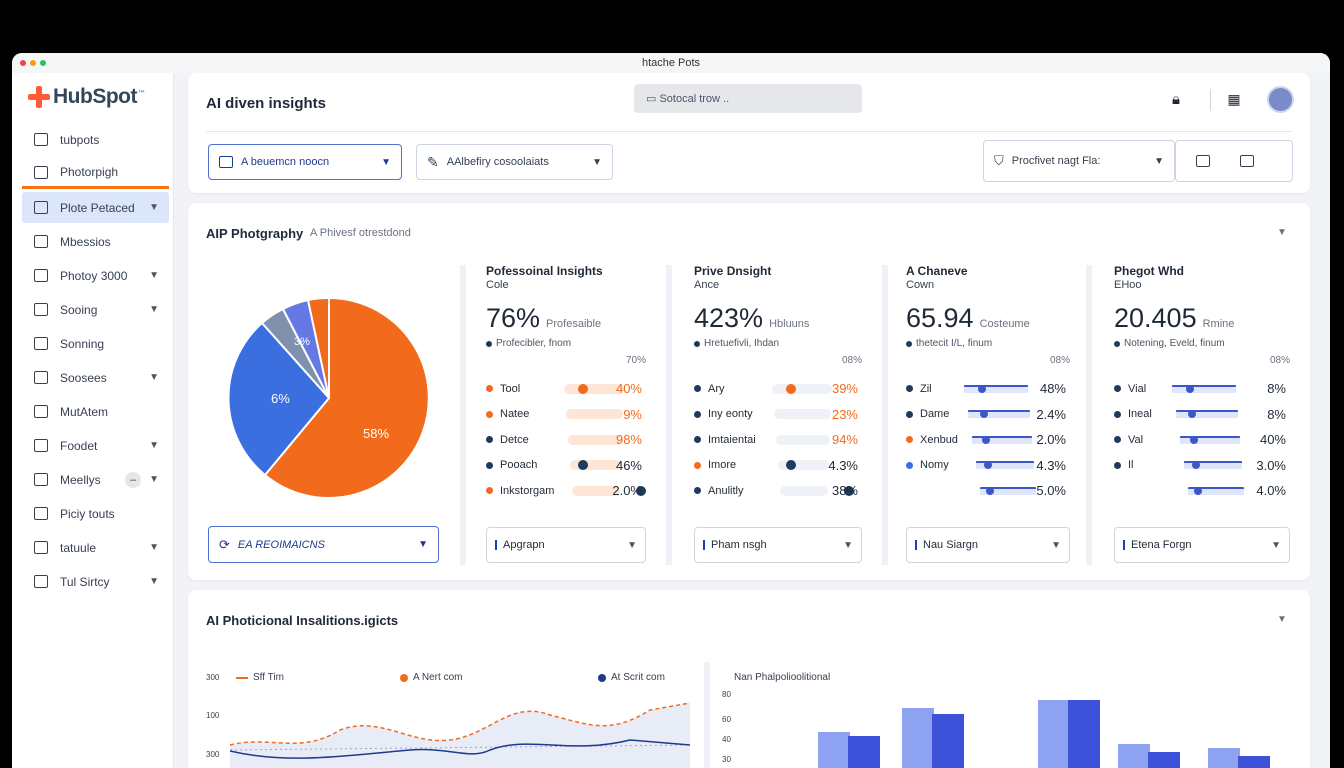 The height and width of the screenshot is (768, 1344). What do you see at coordinates (92, 97) in the screenshot?
I see `hubspot-logo: HubSpot ™` at bounding box center [92, 97].